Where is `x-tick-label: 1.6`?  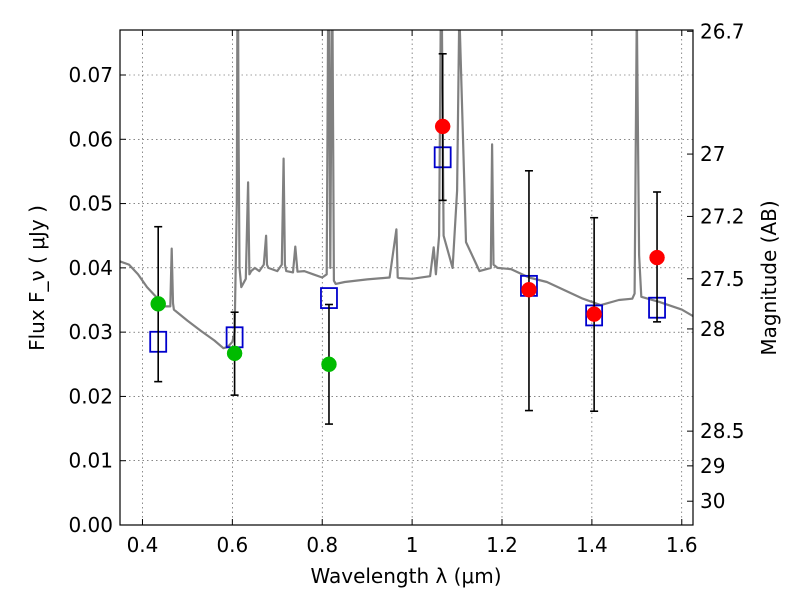
x-tick-label: 1.6 is located at coordinates (682, 545).